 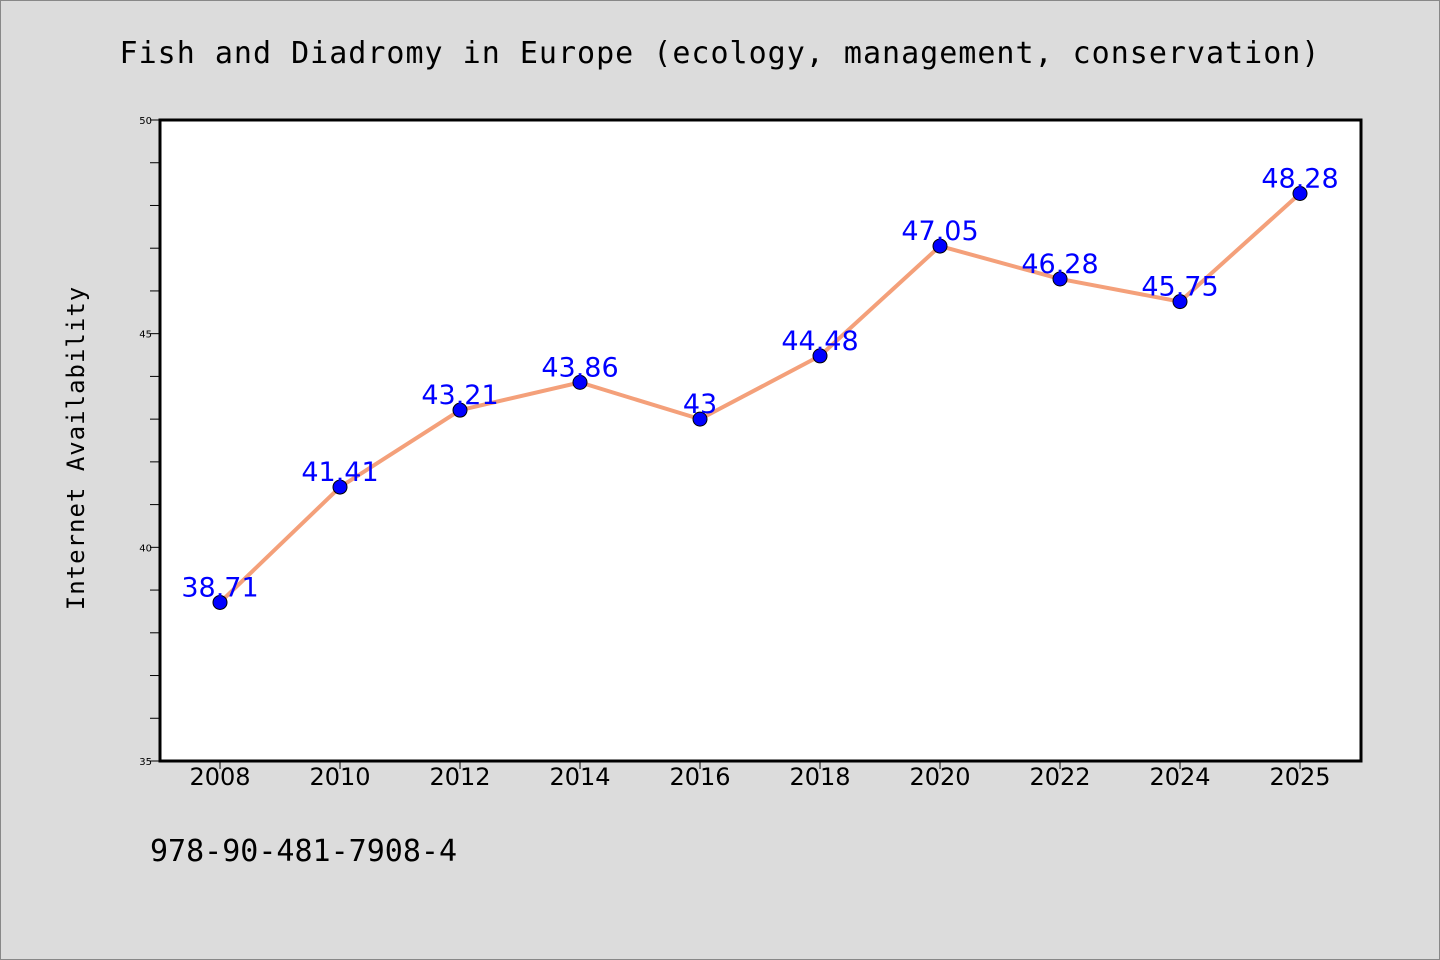 What do you see at coordinates (1059, 264) in the screenshot?
I see `data-label: 46.28` at bounding box center [1059, 264].